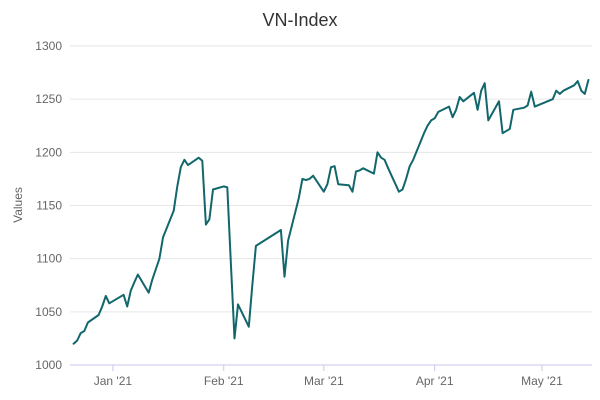  I want to click on x-tick-label: Apr '21, so click(435, 381).